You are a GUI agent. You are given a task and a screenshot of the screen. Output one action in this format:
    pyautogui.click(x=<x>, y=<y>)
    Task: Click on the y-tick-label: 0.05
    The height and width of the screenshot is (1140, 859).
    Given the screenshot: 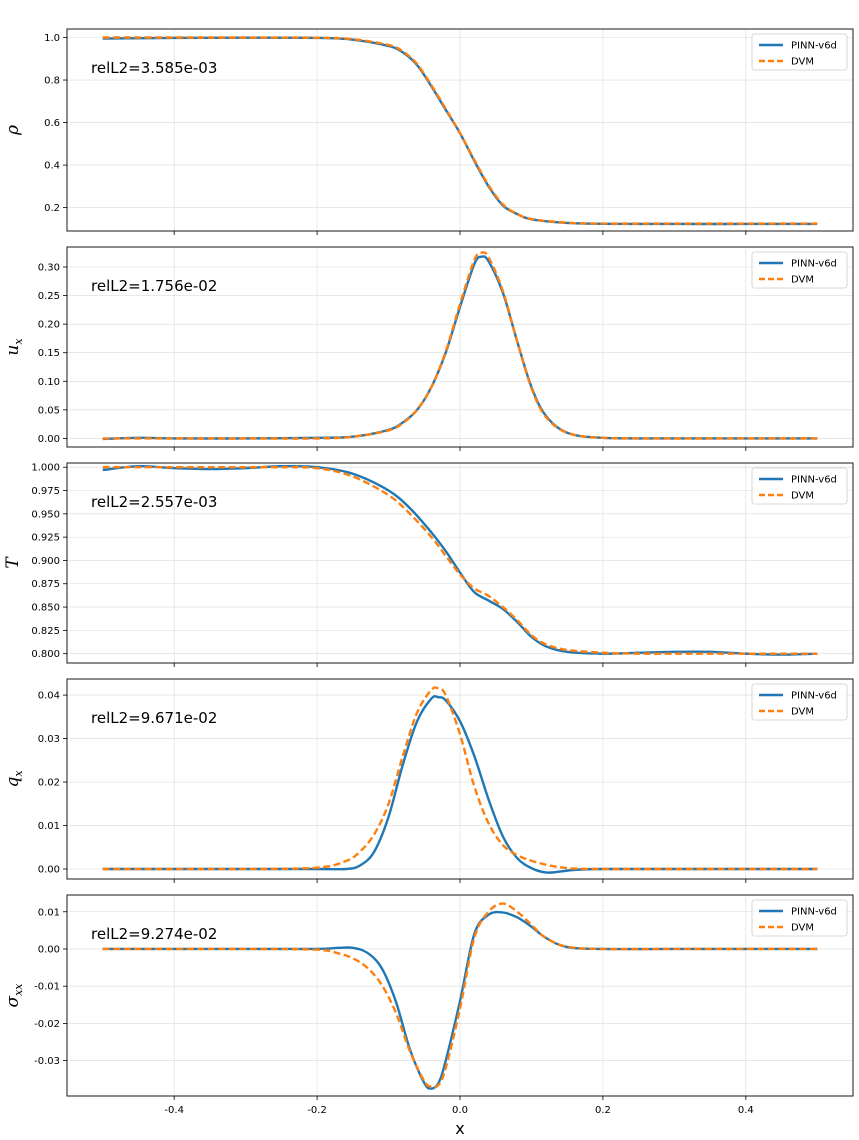 What is the action you would take?
    pyautogui.click(x=49, y=410)
    